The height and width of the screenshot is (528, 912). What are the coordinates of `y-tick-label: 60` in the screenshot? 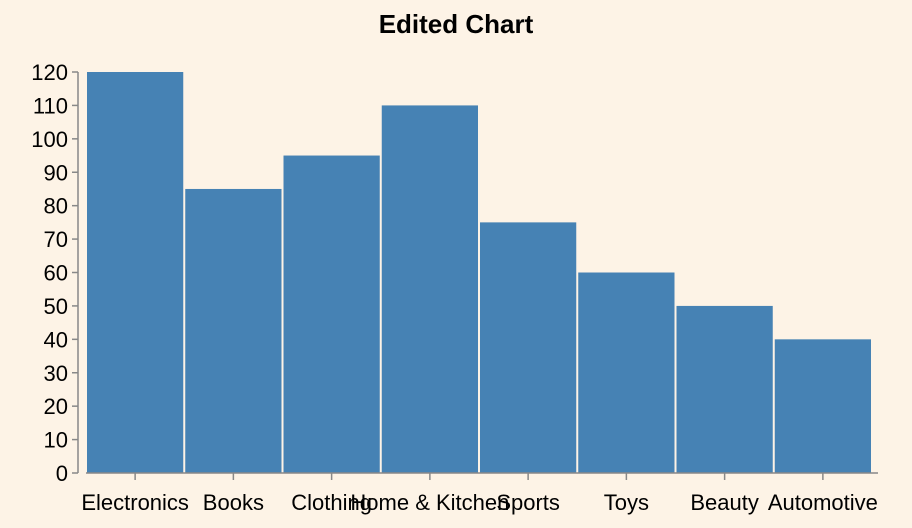 It's located at (56, 273).